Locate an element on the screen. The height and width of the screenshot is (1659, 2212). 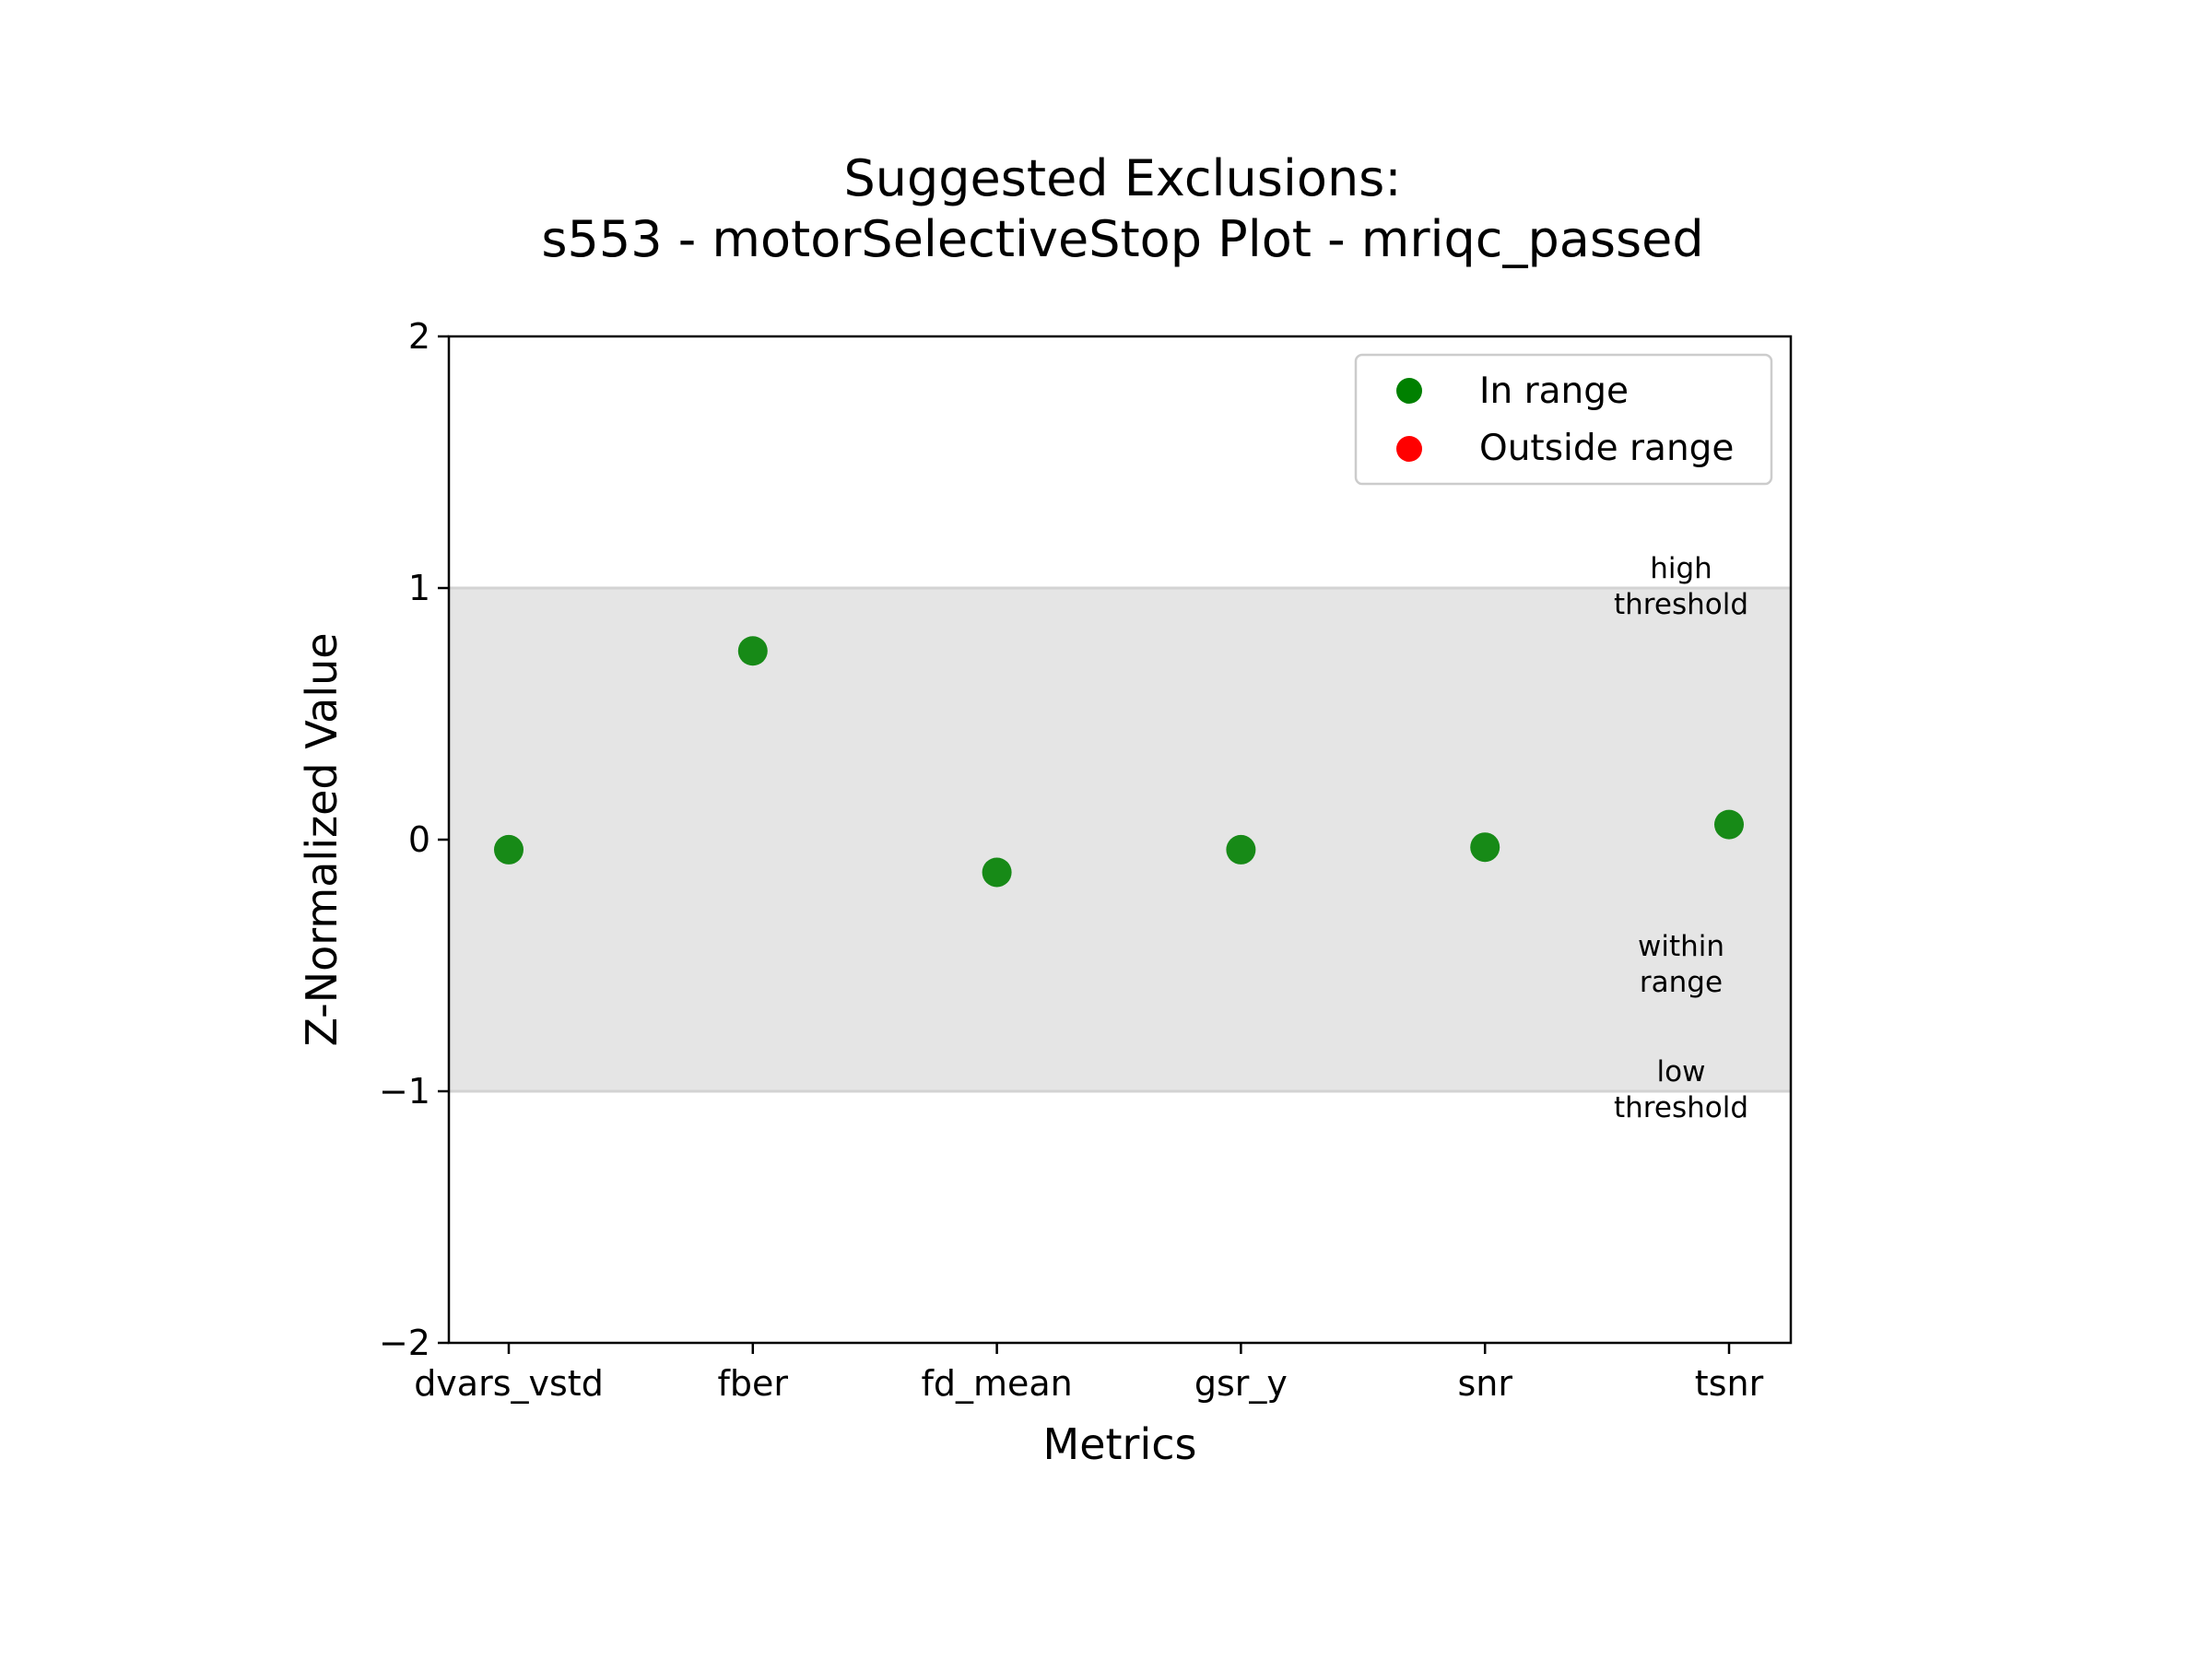
low-threshold-label-line1: low is located at coordinates (1681, 1071).